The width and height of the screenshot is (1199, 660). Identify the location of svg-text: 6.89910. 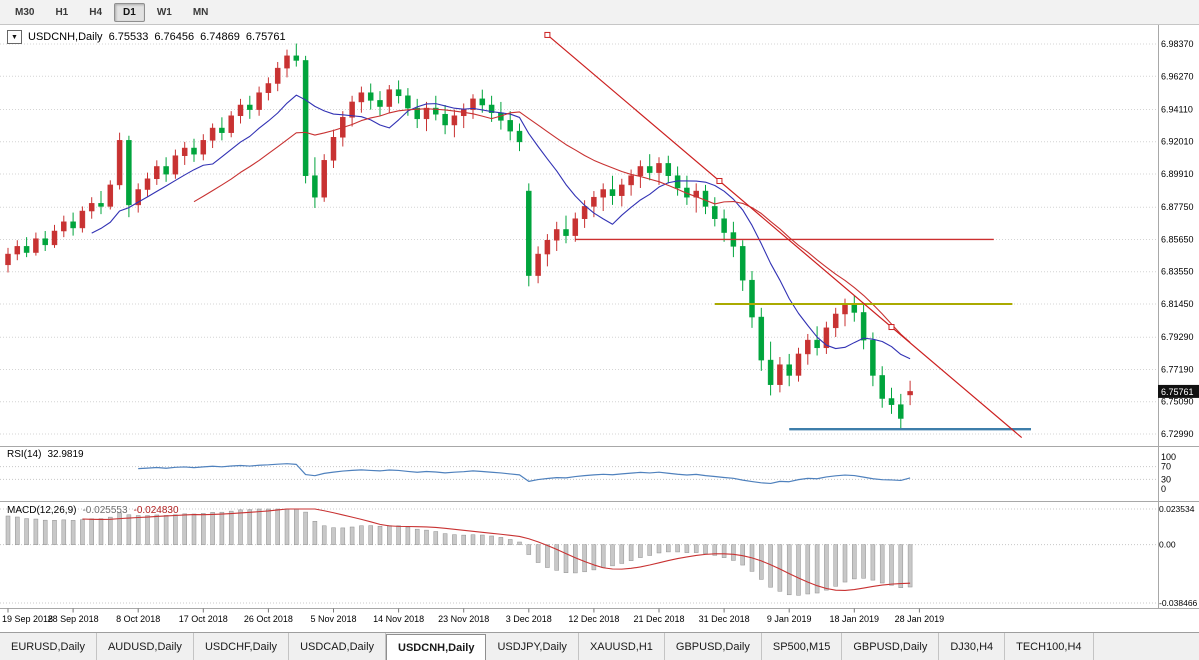
(1177, 174).